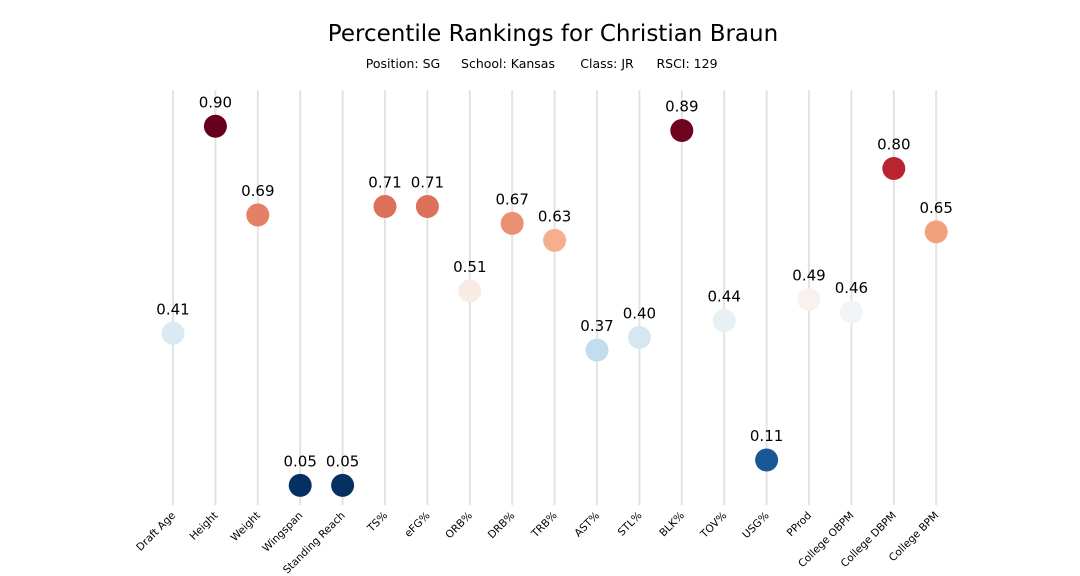 Image resolution: width=1080 pixels, height=576 pixels. What do you see at coordinates (681, 106) in the screenshot?
I see `value-label-blk-pct: 0.89` at bounding box center [681, 106].